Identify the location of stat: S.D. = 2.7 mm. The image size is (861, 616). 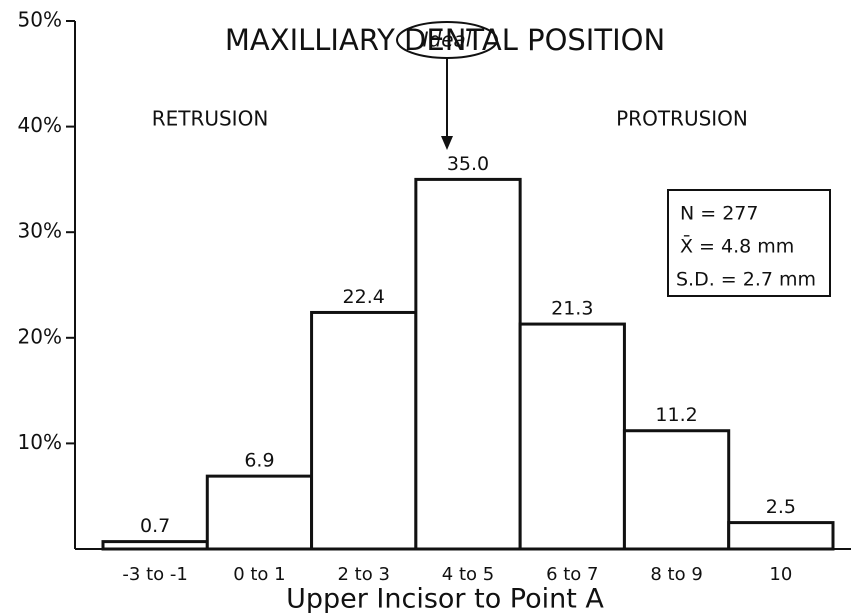
(746, 280).